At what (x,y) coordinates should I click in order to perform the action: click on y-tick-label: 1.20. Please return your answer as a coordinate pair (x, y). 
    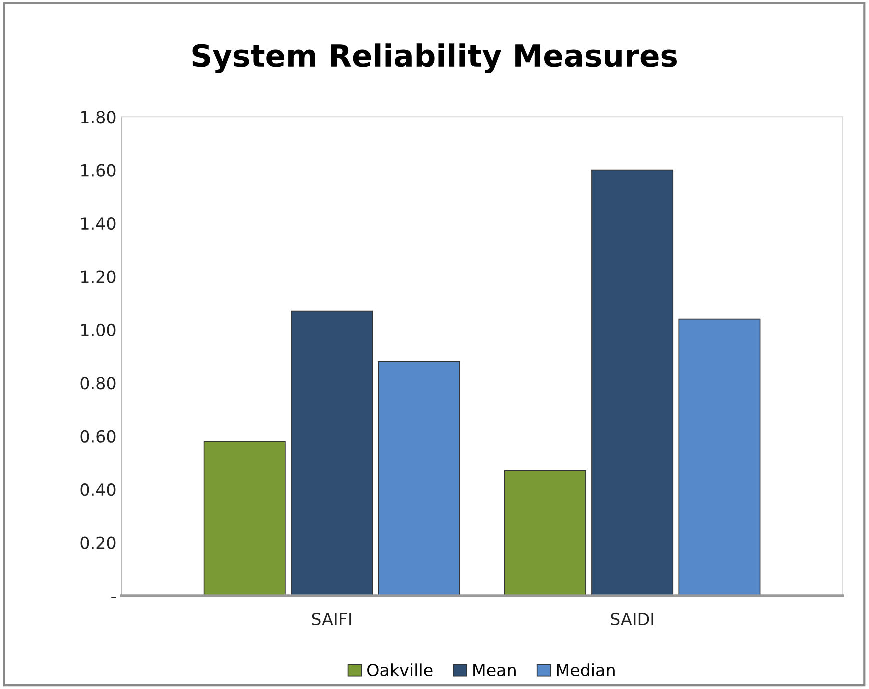
    Looking at the image, I should click on (99, 277).